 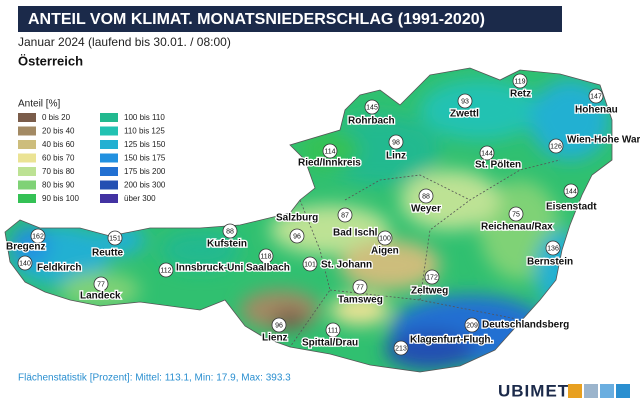 I want to click on station-value: 172, so click(x=432, y=277).